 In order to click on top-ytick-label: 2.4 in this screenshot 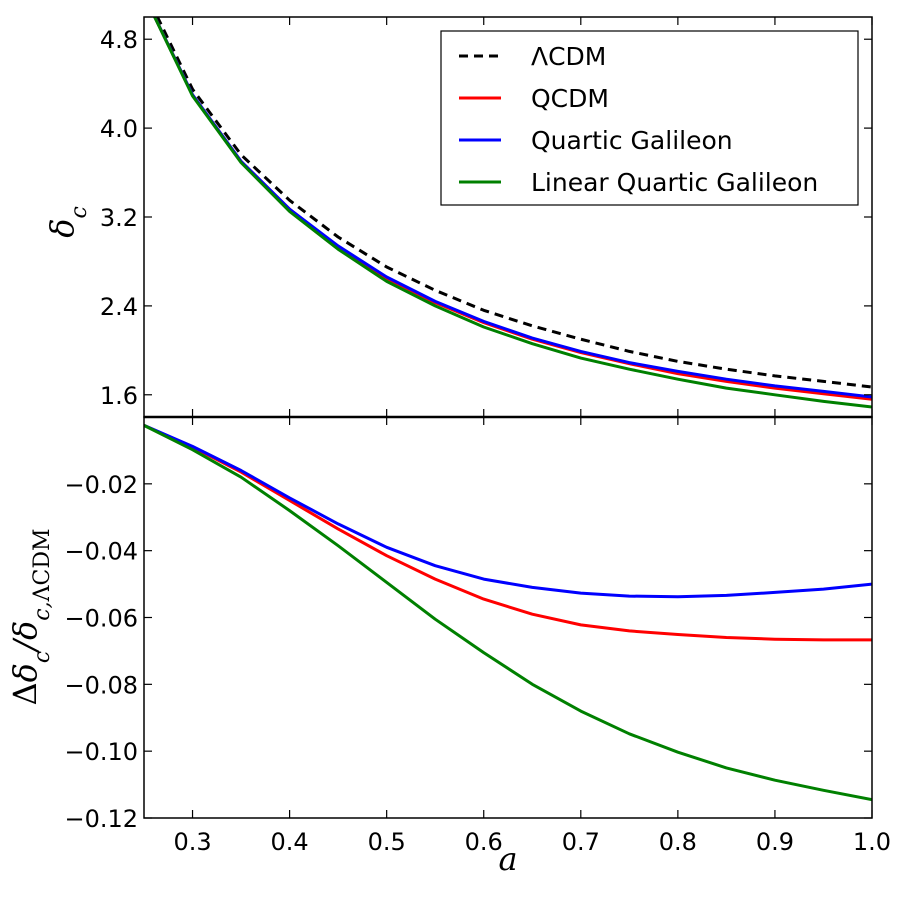, I will do `click(119, 307)`.